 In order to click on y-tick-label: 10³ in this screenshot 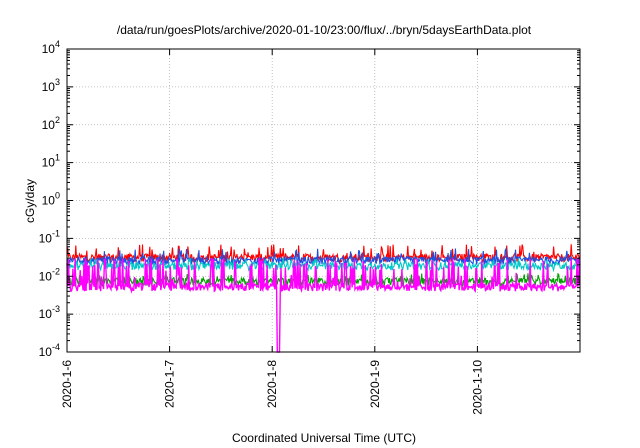, I will do `click(51, 85)`.